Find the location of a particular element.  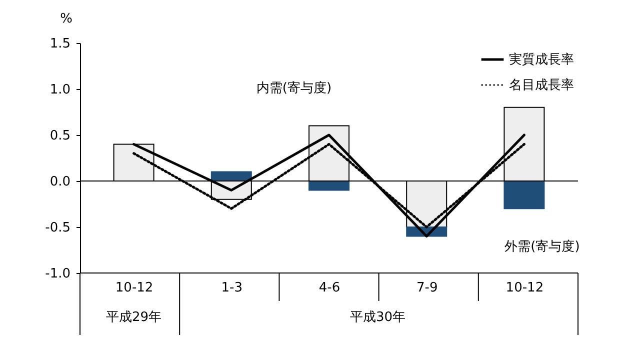

text: 平成29年 is located at coordinates (134, 317).